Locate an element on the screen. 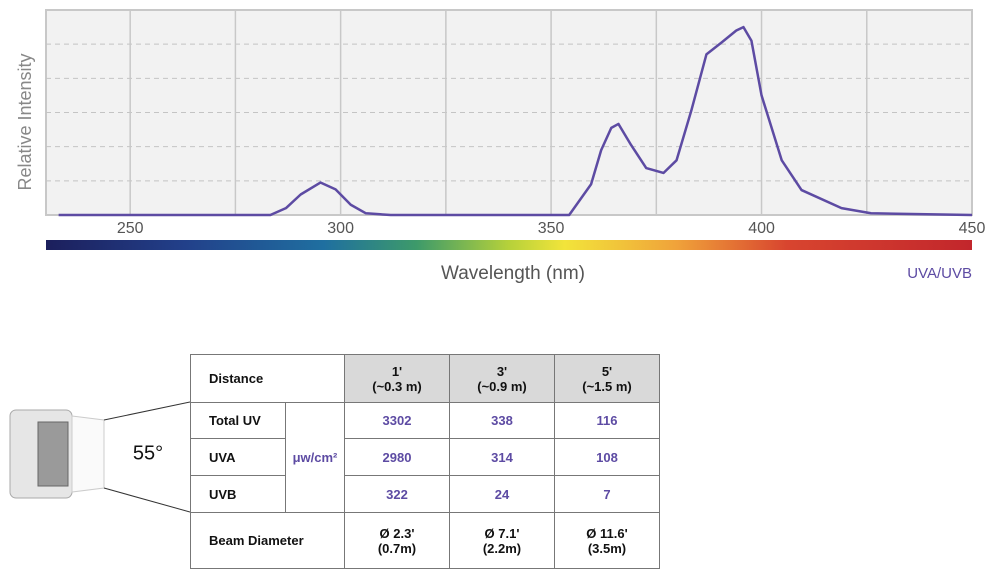 Image resolution: width=1000 pixels, height=580 pixels. cell: 2980 is located at coordinates (397, 457).